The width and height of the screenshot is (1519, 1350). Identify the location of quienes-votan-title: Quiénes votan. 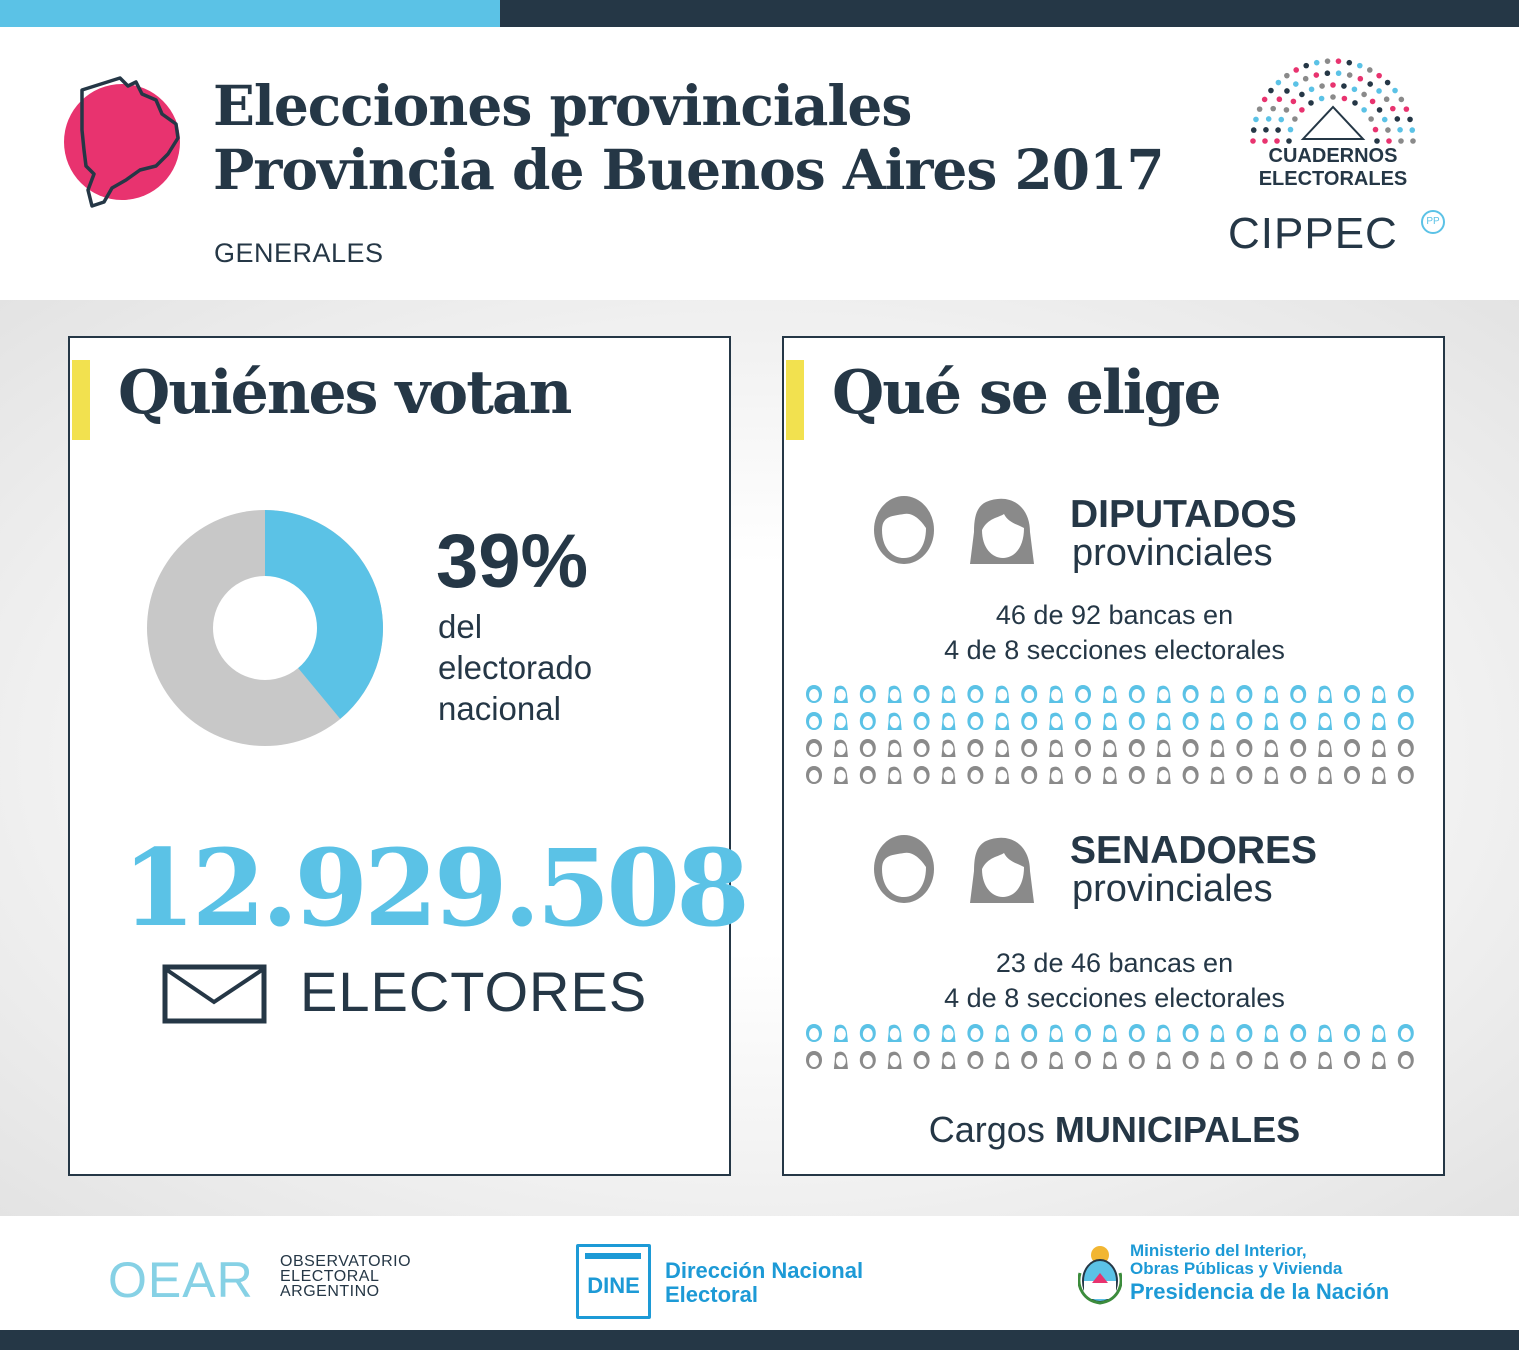
(345, 393).